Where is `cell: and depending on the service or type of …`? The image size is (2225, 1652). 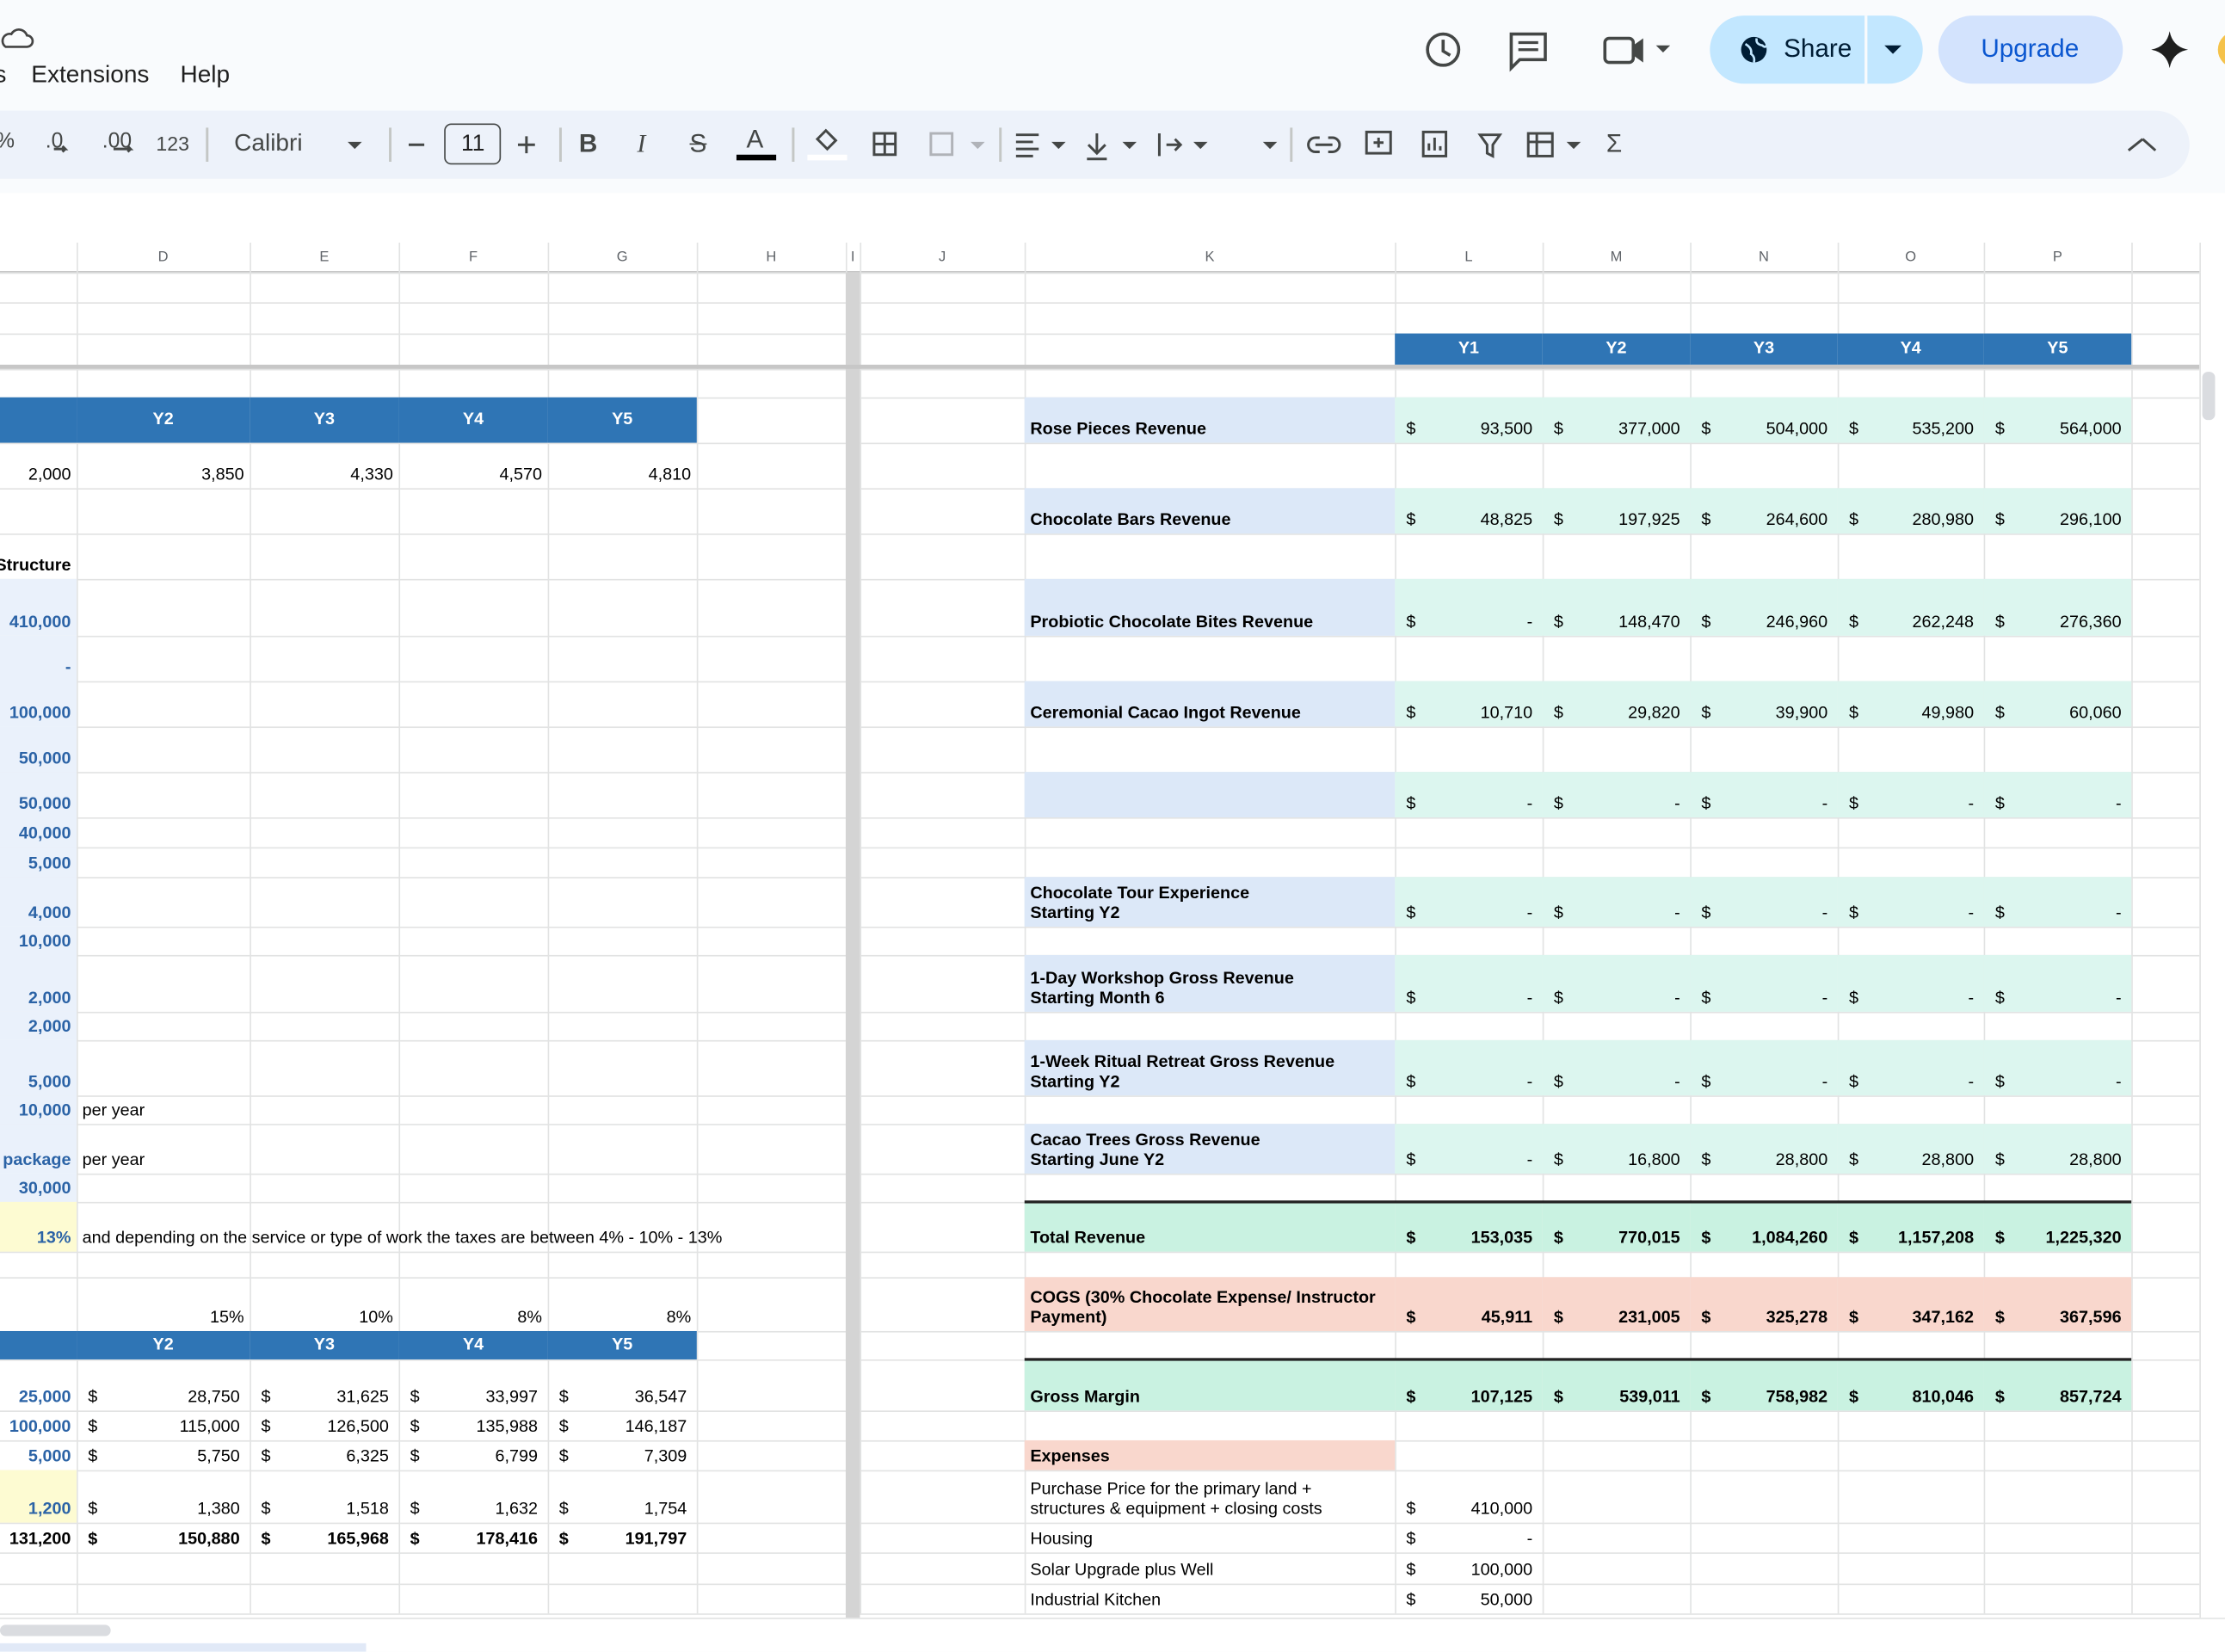
cell: and depending on the service or type of … is located at coordinates (400, 1227).